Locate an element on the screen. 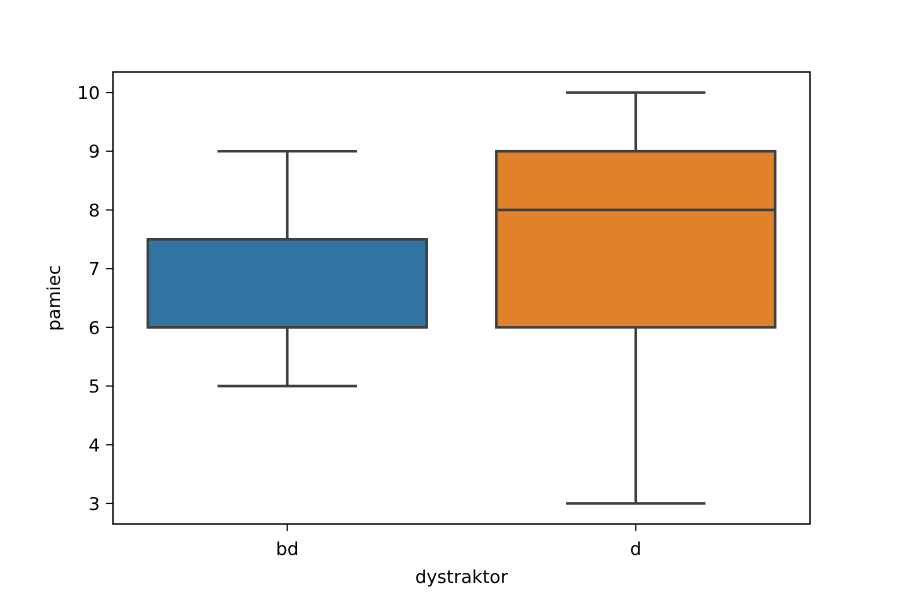 The width and height of the screenshot is (900, 604). y-tick-label-7: 7 is located at coordinates (94, 269).